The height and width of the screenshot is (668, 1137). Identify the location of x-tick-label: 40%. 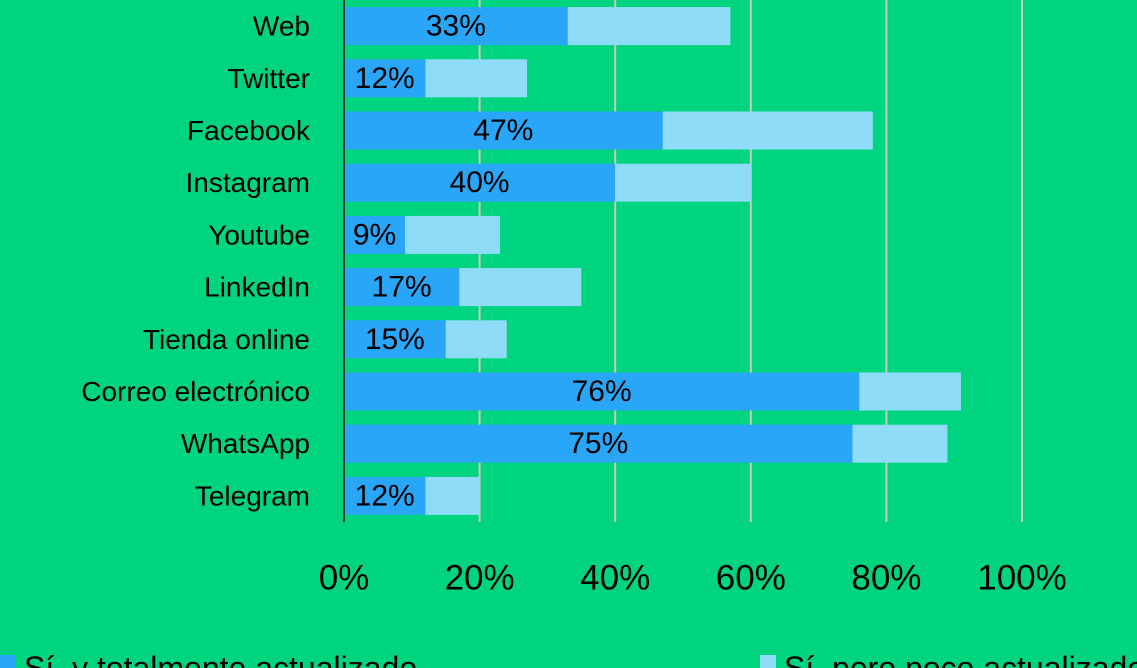
(615, 578).